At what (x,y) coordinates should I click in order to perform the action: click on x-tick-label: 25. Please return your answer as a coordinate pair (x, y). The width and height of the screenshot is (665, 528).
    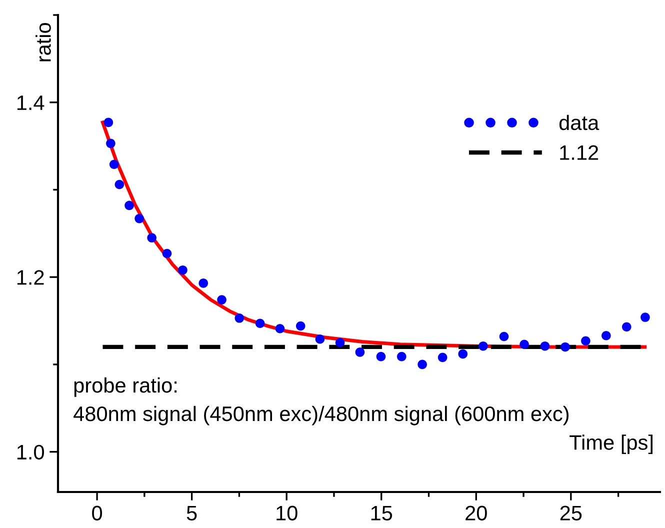
    Looking at the image, I should click on (571, 513).